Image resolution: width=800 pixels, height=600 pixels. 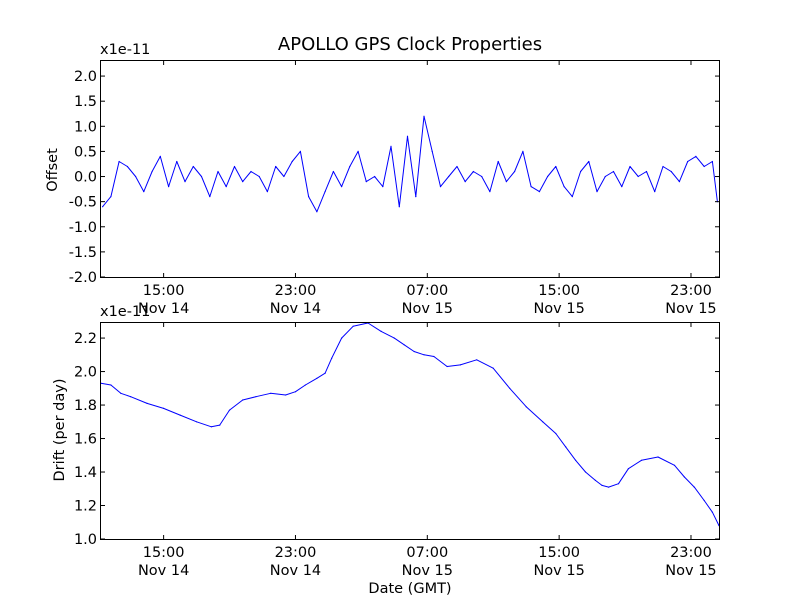 I want to click on x-axis-label: Date (GMT), so click(x=409, y=589).